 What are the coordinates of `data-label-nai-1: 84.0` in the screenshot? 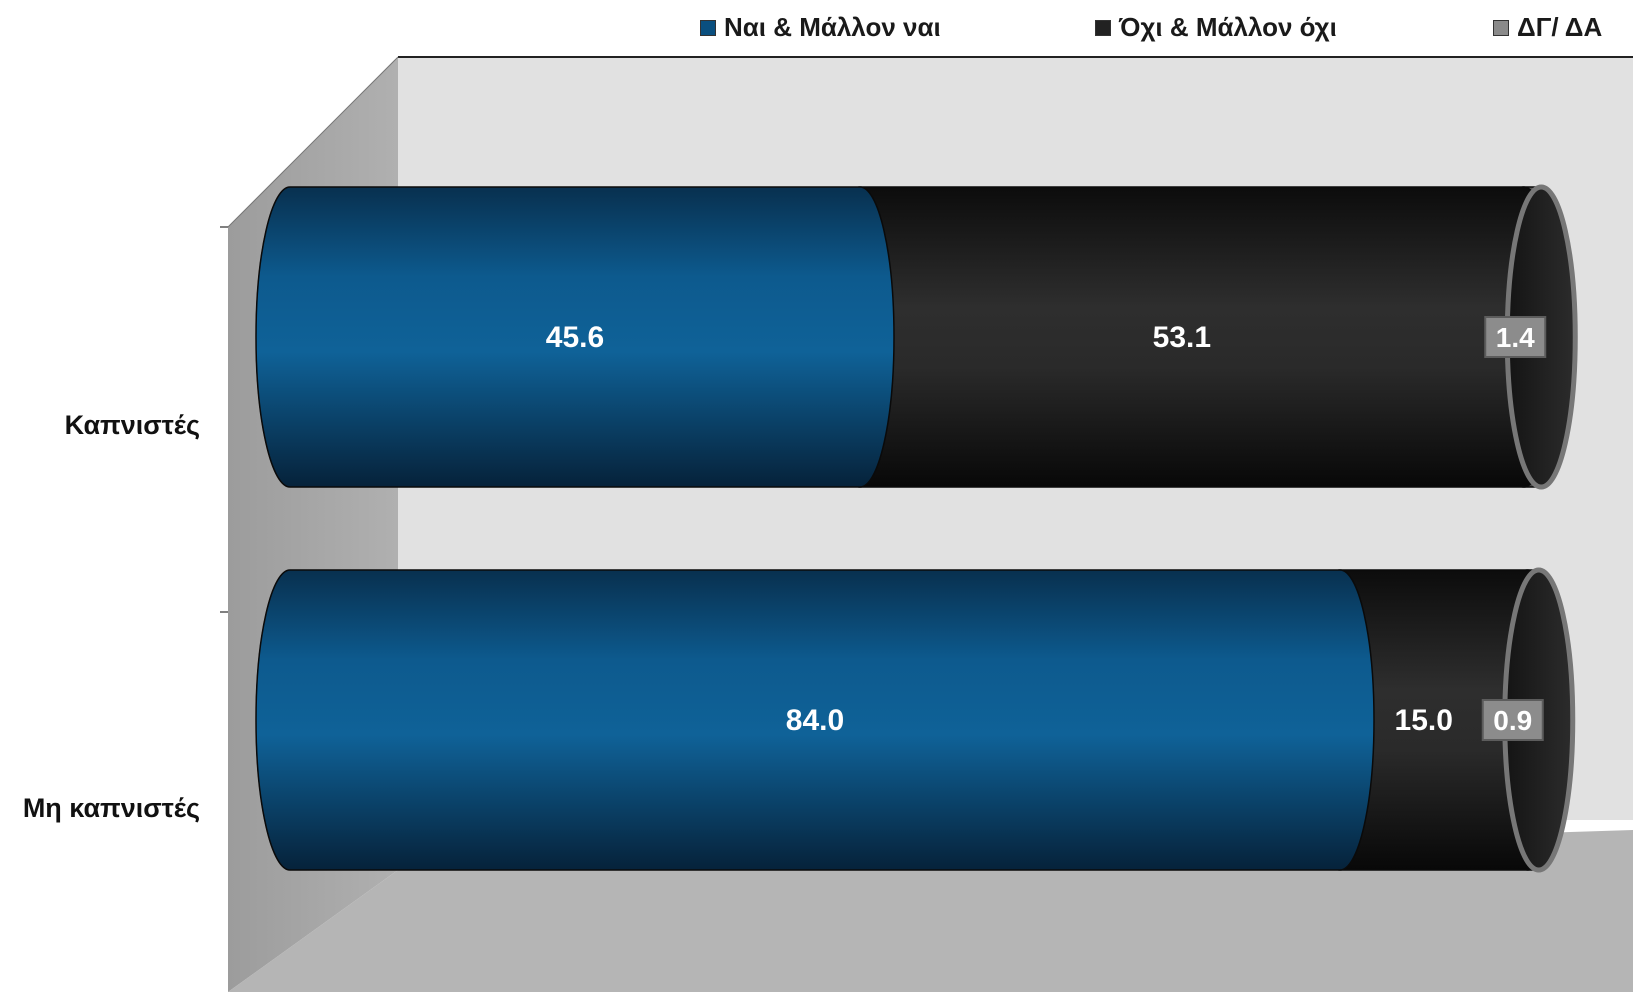 It's located at (815, 720).